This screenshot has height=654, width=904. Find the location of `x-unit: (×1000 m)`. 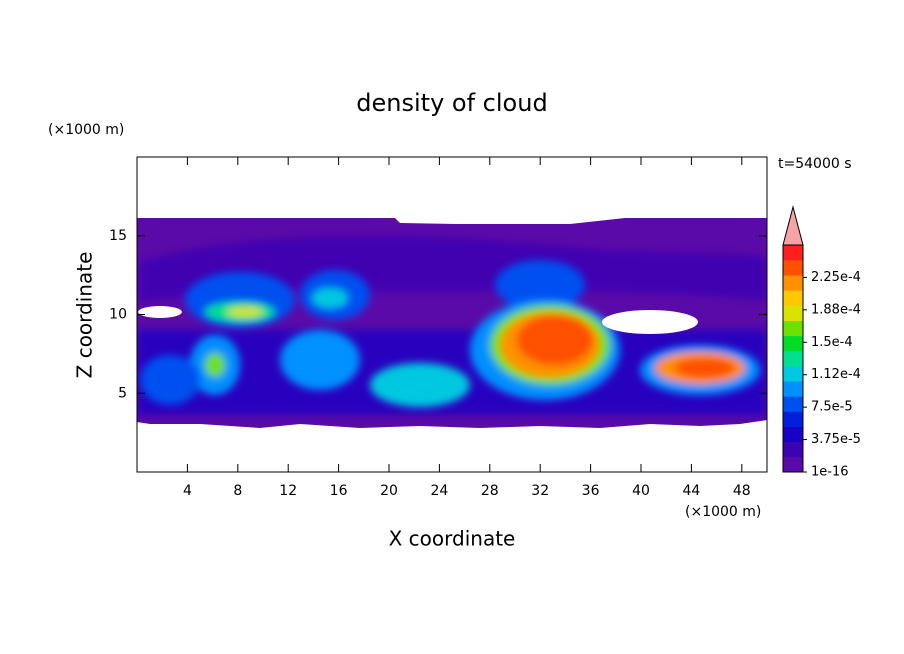

x-unit: (×1000 m) is located at coordinates (723, 512).